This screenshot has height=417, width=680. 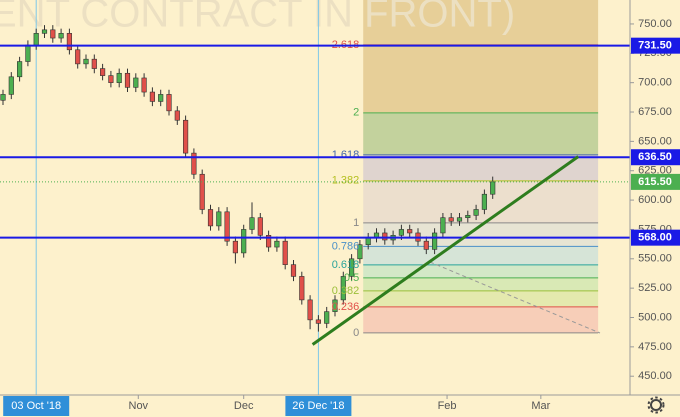 What do you see at coordinates (244, 406) in the screenshot?
I see `x-tick-label: Dec` at bounding box center [244, 406].